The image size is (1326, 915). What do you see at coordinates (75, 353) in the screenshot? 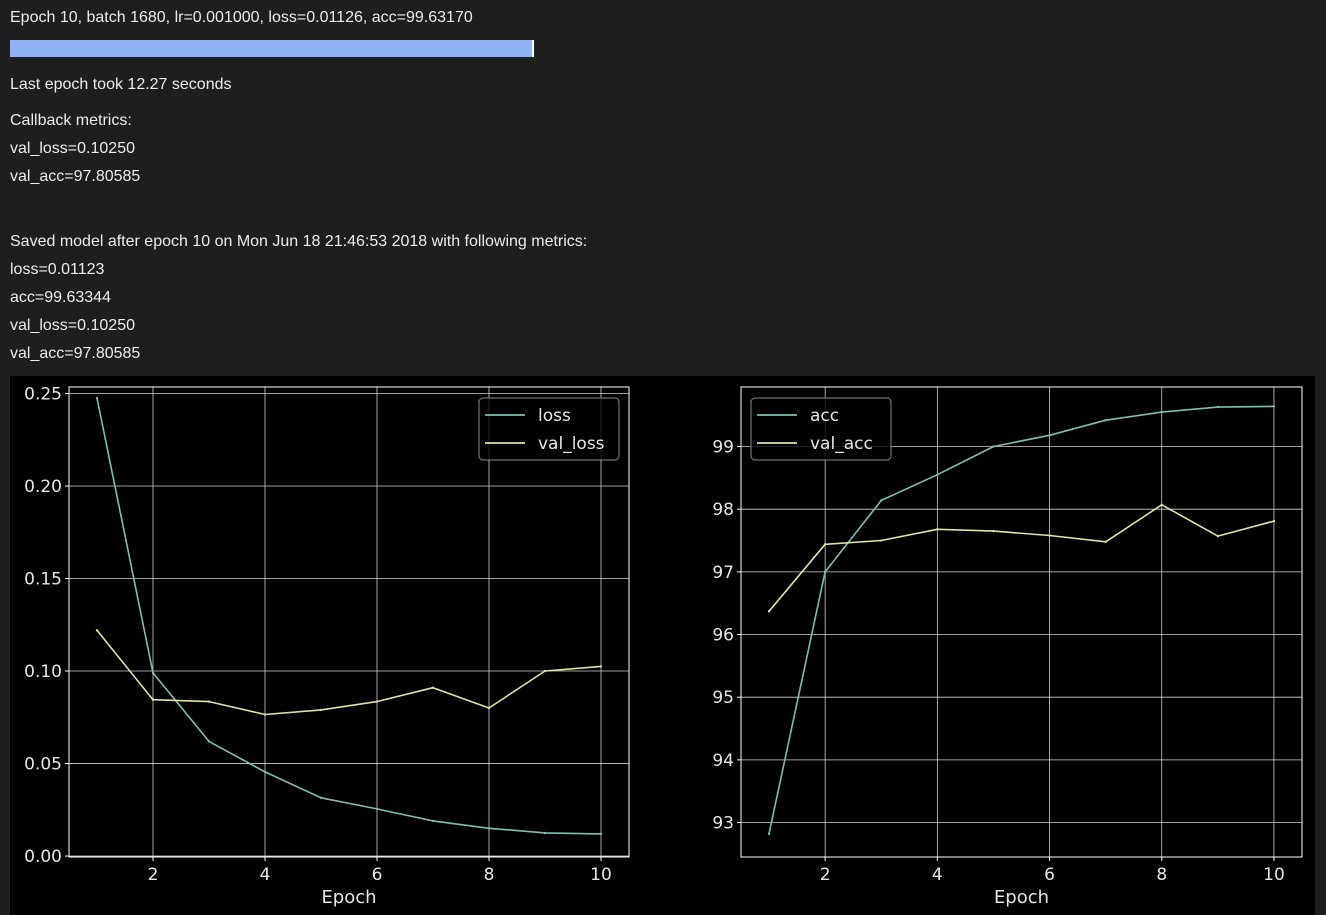
I see `saved-val-acc: val_acc=97.80585` at bounding box center [75, 353].